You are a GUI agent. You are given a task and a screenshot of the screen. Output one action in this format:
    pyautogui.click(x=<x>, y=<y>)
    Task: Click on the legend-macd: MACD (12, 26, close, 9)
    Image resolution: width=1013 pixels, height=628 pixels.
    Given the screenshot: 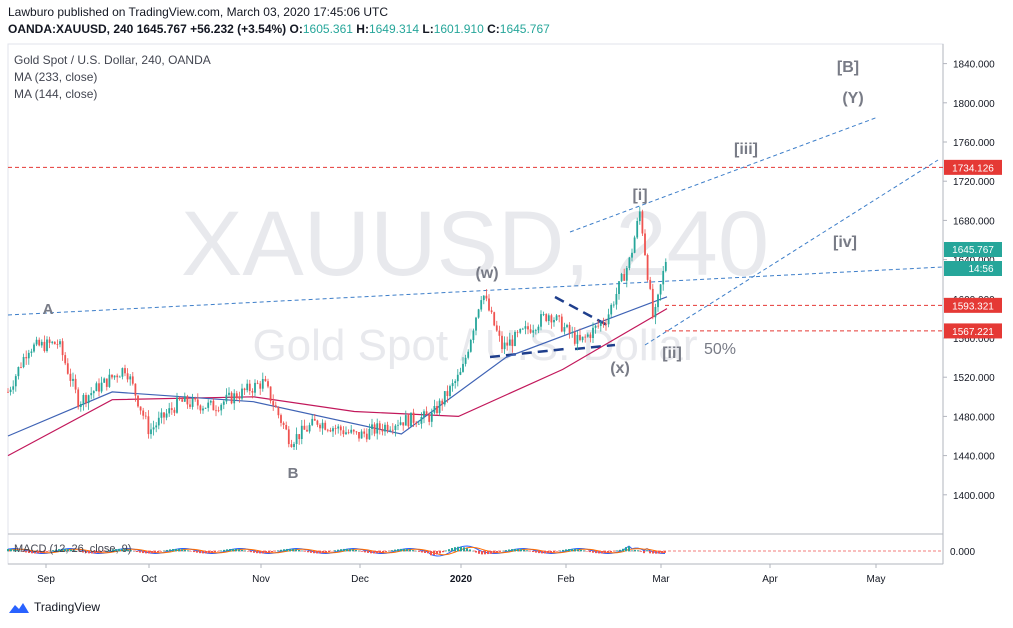 What is the action you would take?
    pyautogui.click(x=73, y=549)
    